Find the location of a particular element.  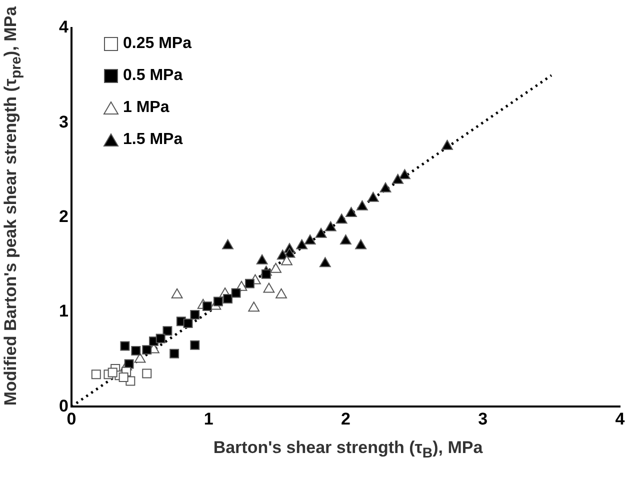

x-tick-label: 4 is located at coordinates (620, 418).